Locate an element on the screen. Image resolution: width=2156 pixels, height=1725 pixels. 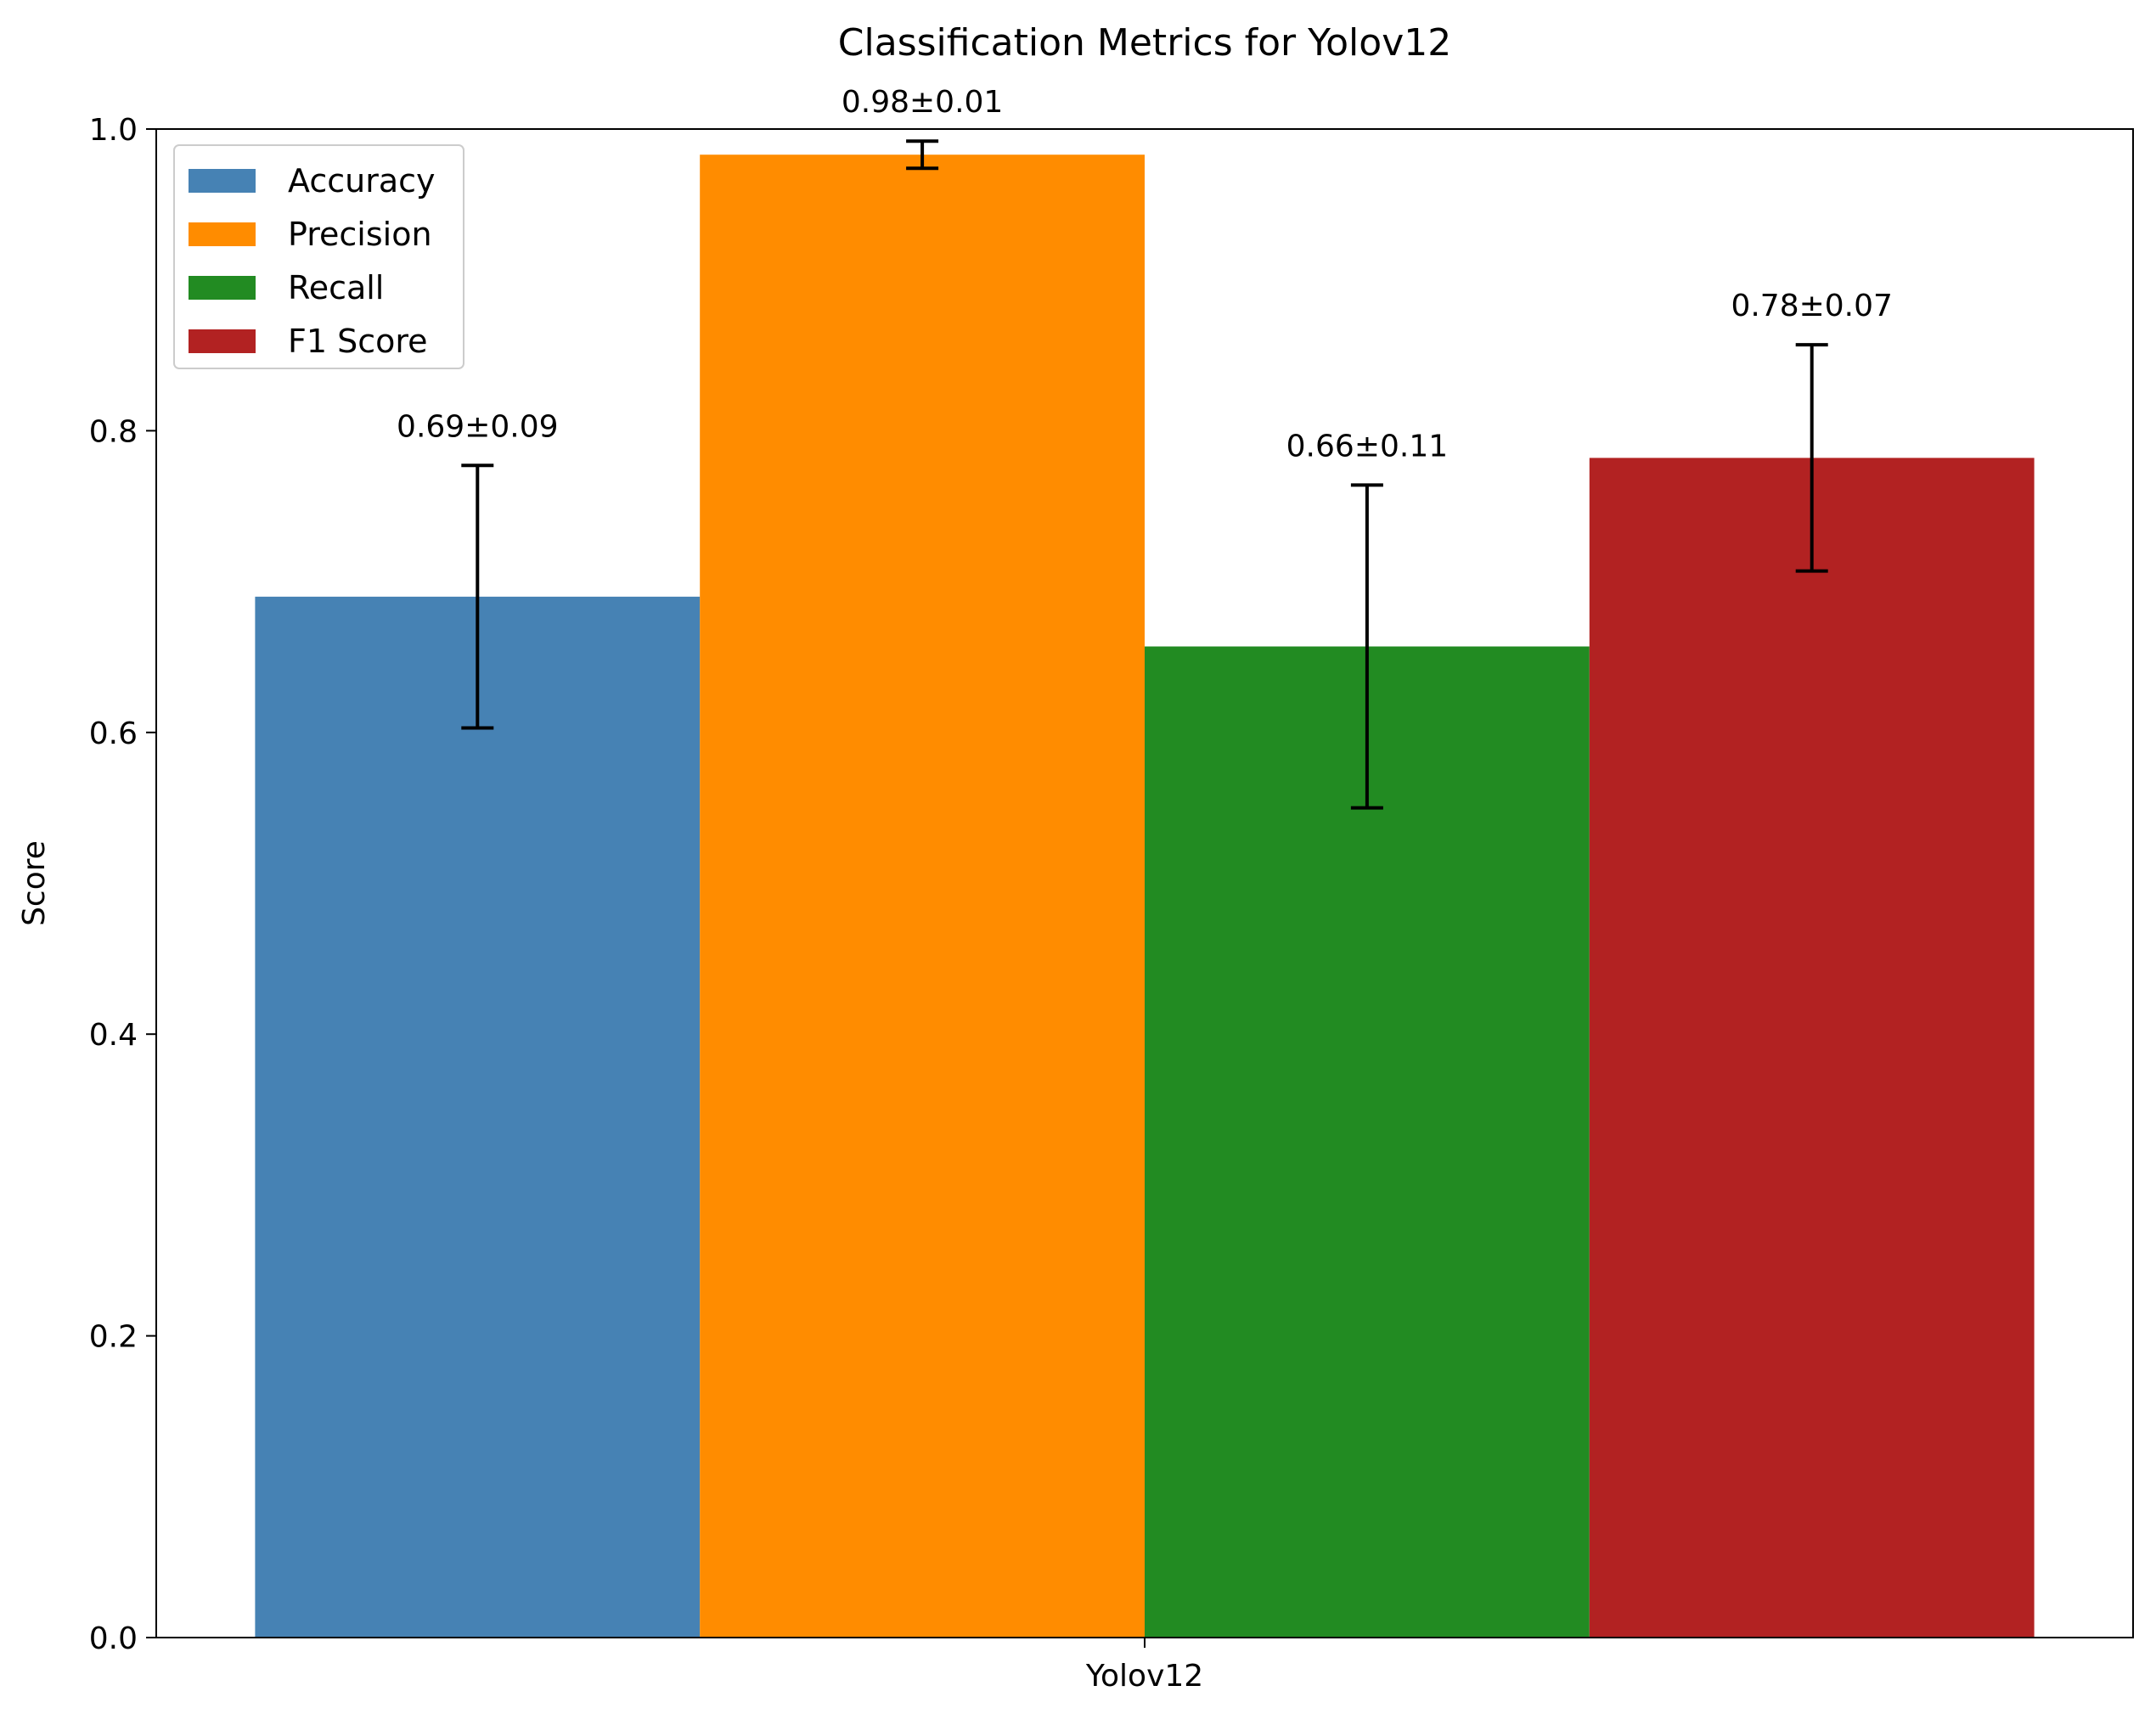
legend-item-precision: Precision is located at coordinates (310, 235).